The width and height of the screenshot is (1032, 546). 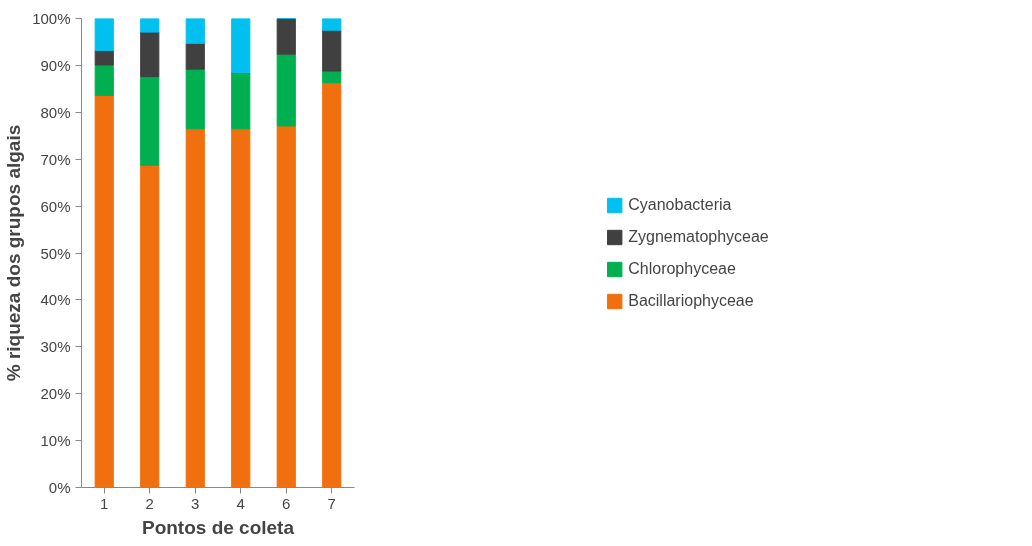 What do you see at coordinates (240, 503) in the screenshot?
I see `x-tick-label: 4` at bounding box center [240, 503].